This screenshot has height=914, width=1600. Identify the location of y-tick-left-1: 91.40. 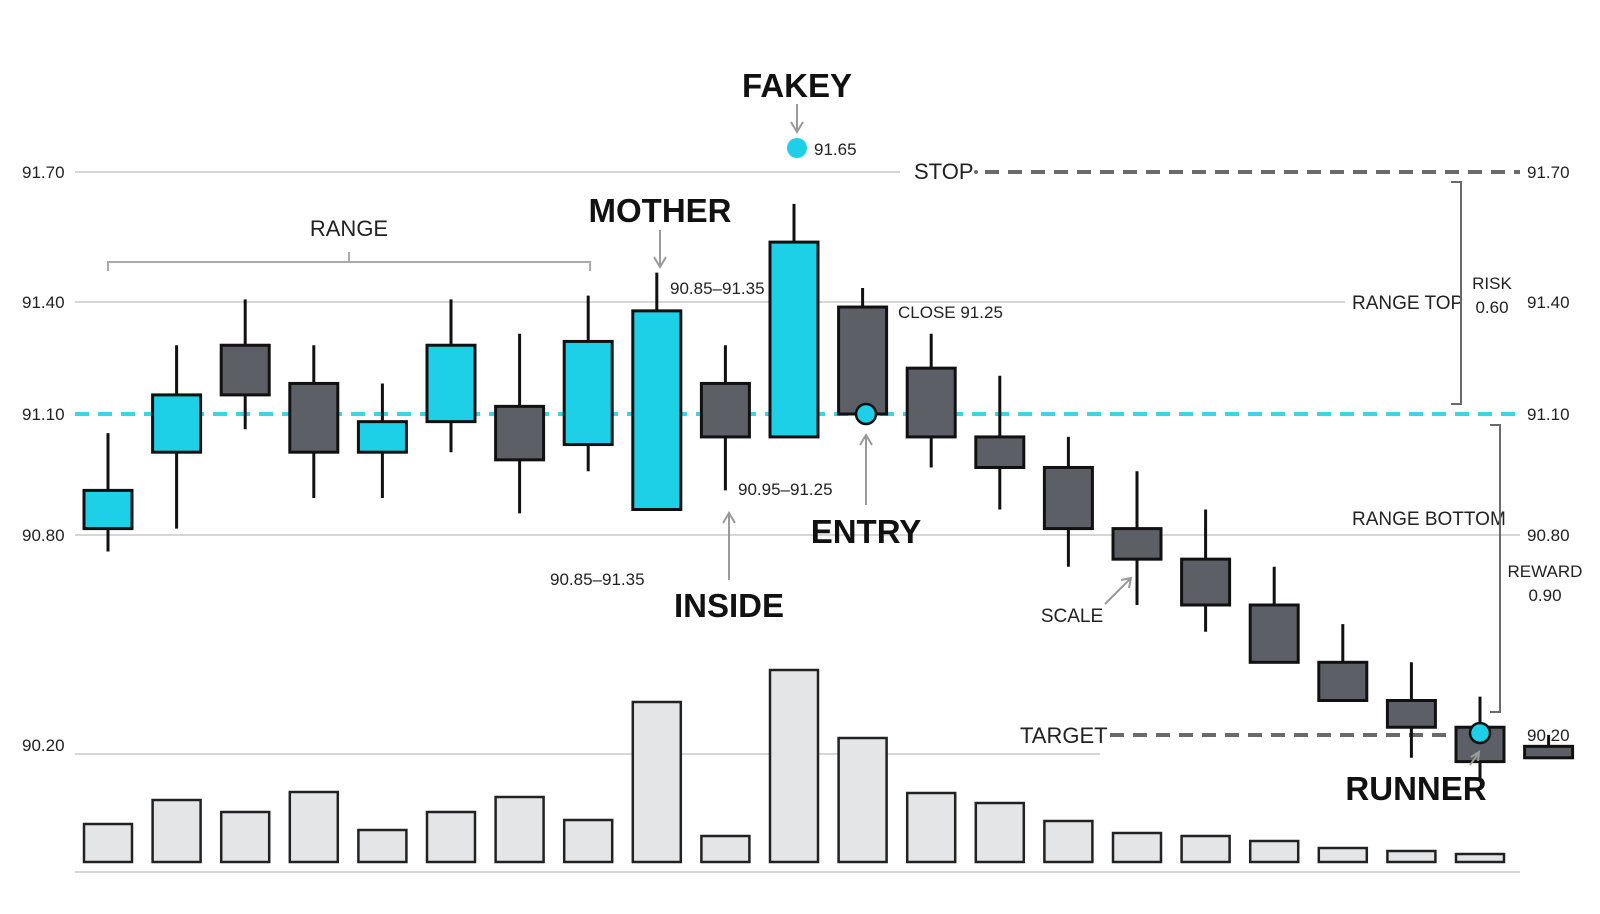
(43, 302).